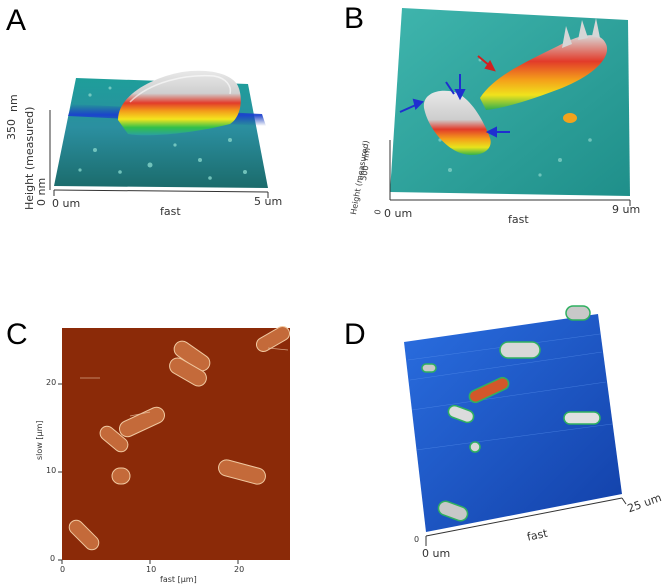 This screenshot has width=662, height=585. What do you see at coordinates (11, 129) in the screenshot?
I see `axis-z-max-a: 350` at bounding box center [11, 129].